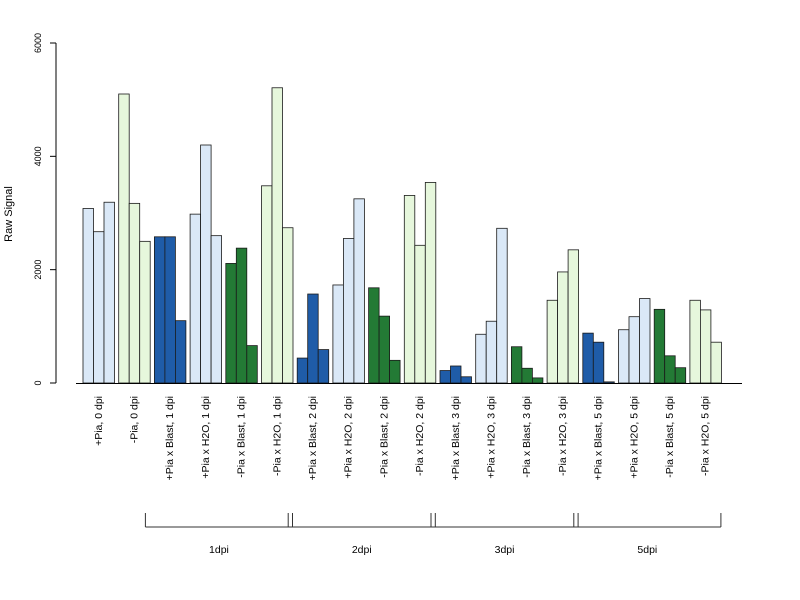  What do you see at coordinates (38, 43) in the screenshot?
I see `y-tick-label: 6000` at bounding box center [38, 43].